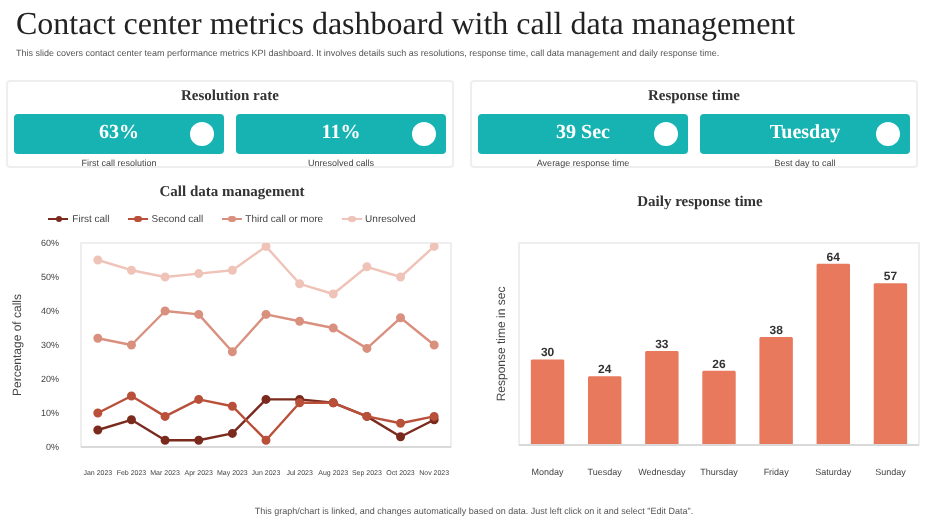 This screenshot has height=532, width=948. I want to click on text: 39 Sec, so click(583, 133).